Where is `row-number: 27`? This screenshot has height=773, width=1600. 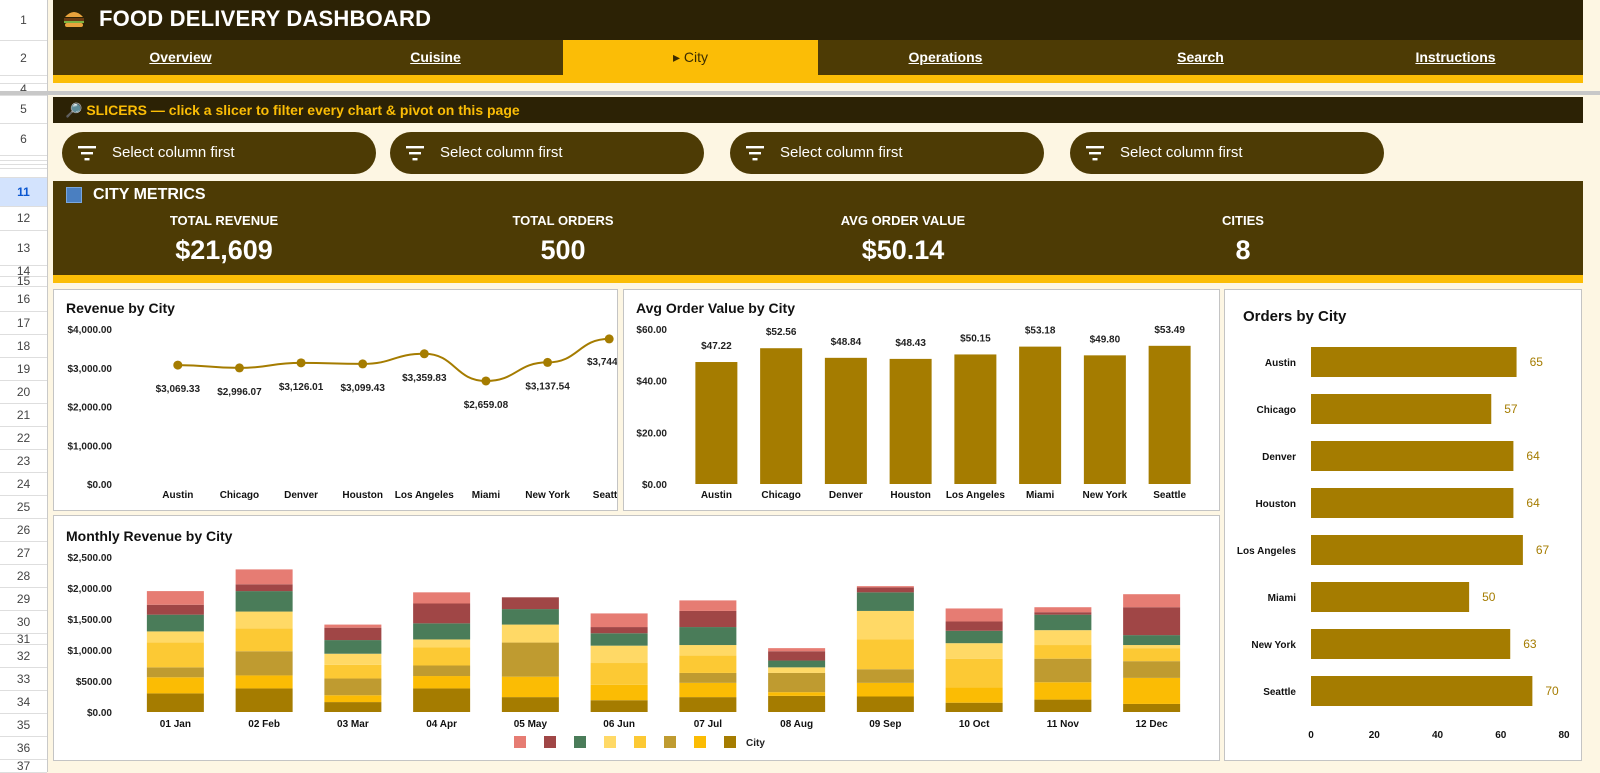 row-number: 27 is located at coordinates (23, 552).